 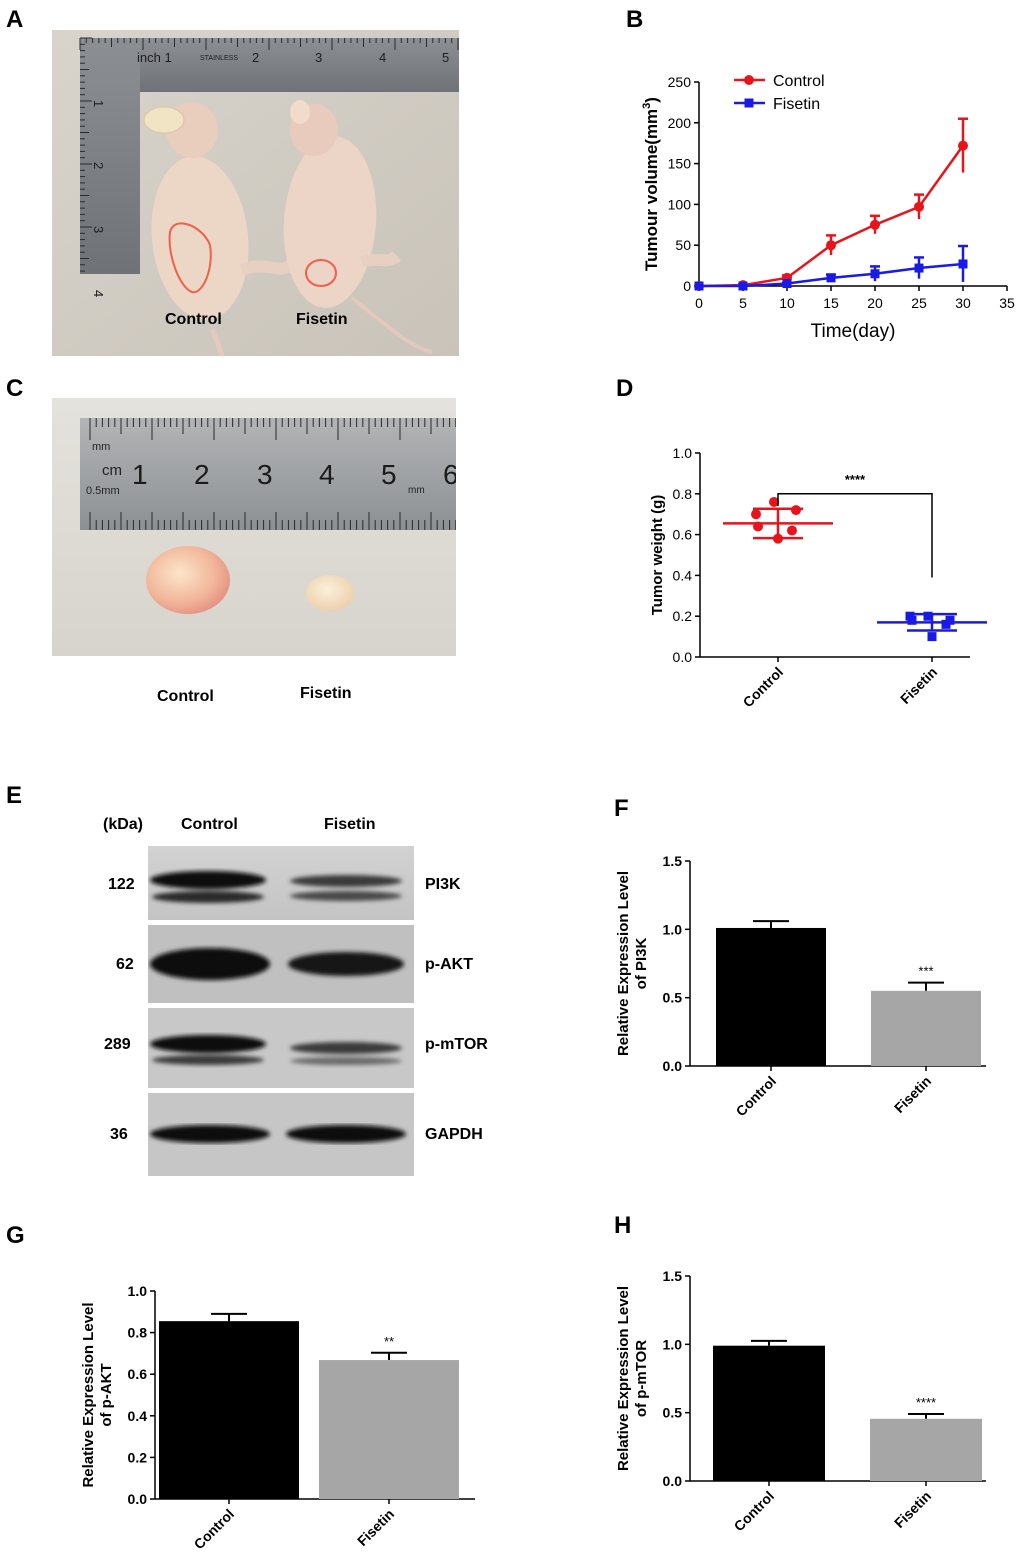 What do you see at coordinates (687, 286) in the screenshot?
I see `chart-b-ytick-label: 0` at bounding box center [687, 286].